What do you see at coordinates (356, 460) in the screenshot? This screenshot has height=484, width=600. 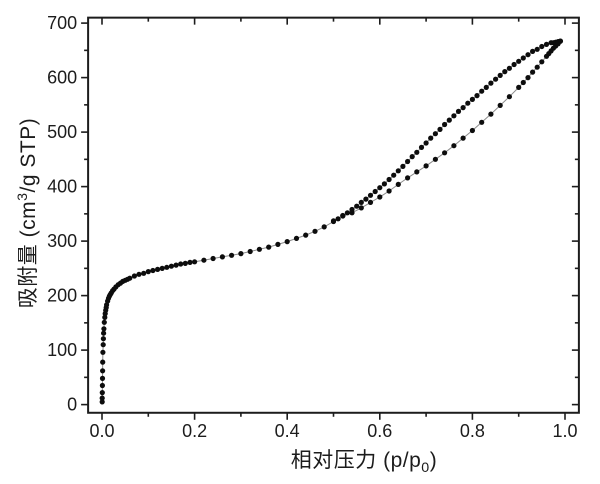 I see `x-axis-title-prefix: 相对压力 (p/p` at bounding box center [356, 460].